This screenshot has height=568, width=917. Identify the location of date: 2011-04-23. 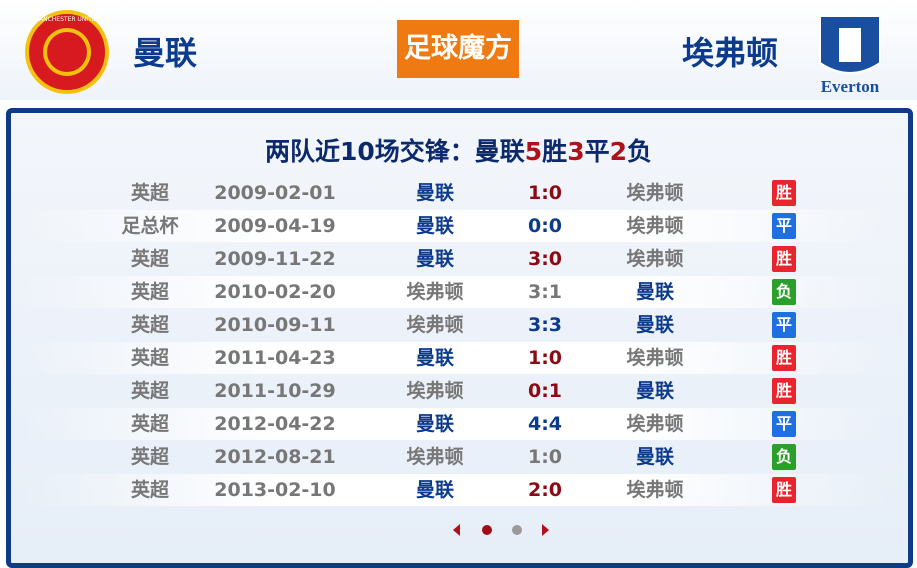
(275, 358).